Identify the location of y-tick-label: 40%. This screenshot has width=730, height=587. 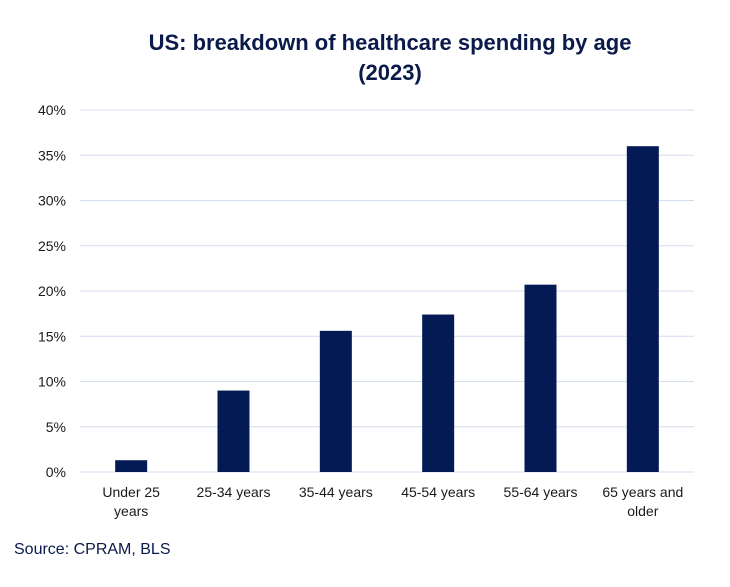
(52, 110).